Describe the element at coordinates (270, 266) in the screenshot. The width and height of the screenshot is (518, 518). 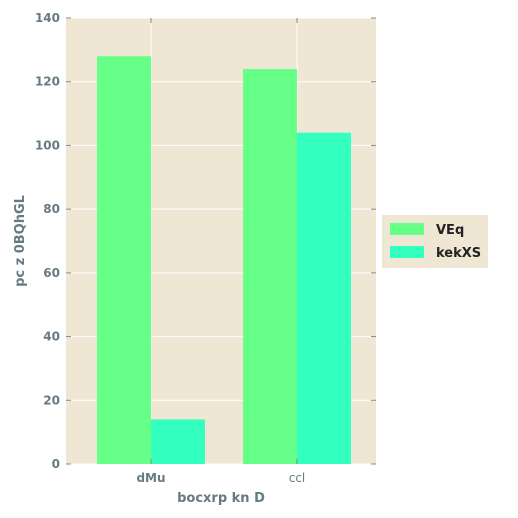
I see `bar-veq-ccl` at that location.